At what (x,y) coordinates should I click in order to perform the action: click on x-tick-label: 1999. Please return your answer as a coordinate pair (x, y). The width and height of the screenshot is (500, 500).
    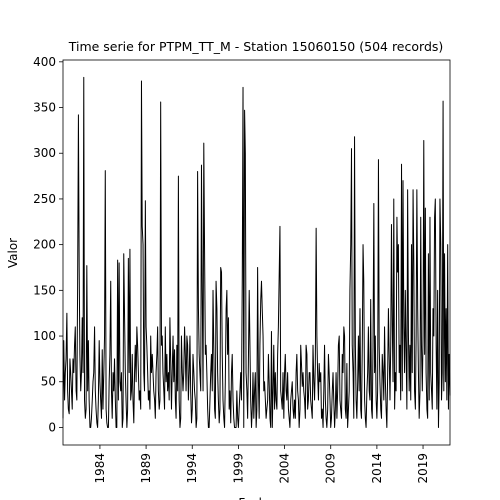
    Looking at the image, I should click on (238, 468).